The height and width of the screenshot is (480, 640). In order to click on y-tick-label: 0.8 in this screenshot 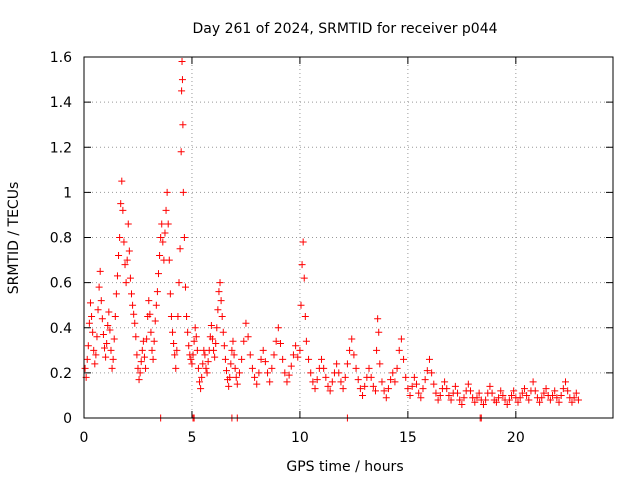, I will do `click(61, 239)`.